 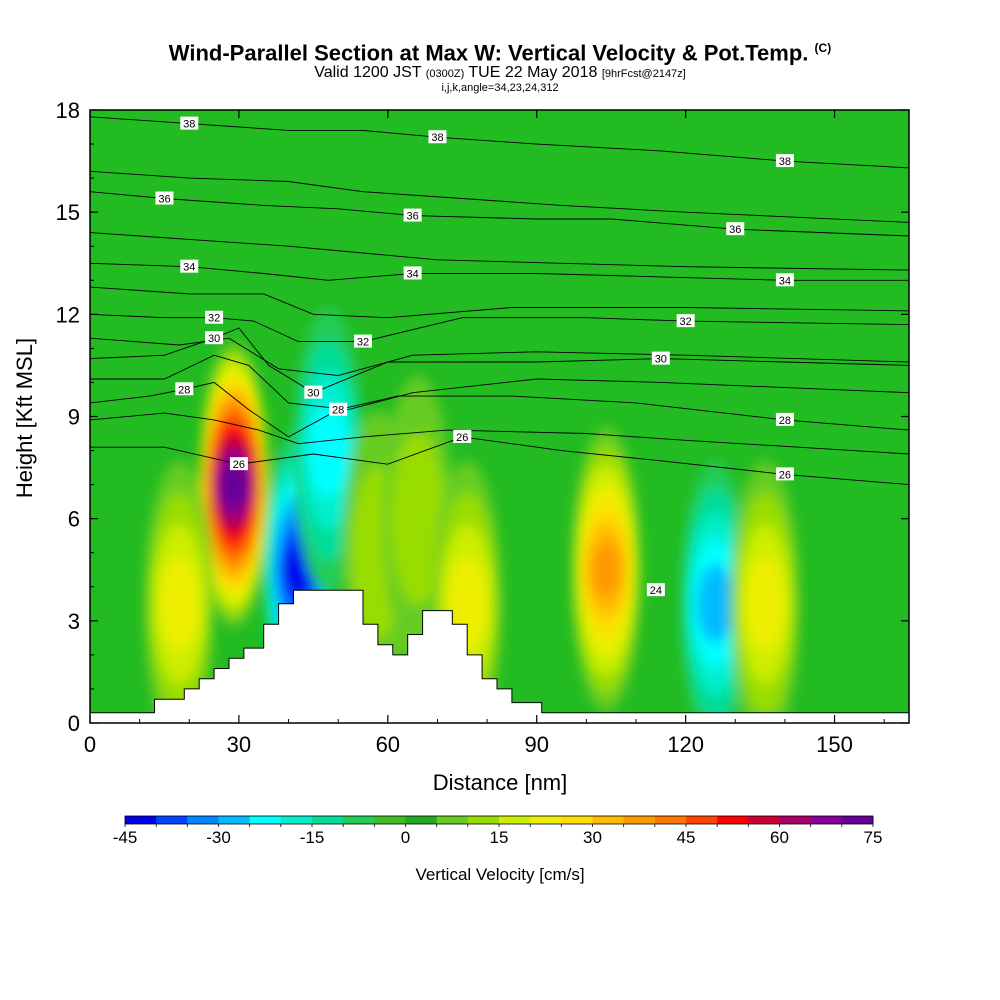 What do you see at coordinates (686, 837) in the screenshot?
I see `colorbar-tick-label: 45` at bounding box center [686, 837].